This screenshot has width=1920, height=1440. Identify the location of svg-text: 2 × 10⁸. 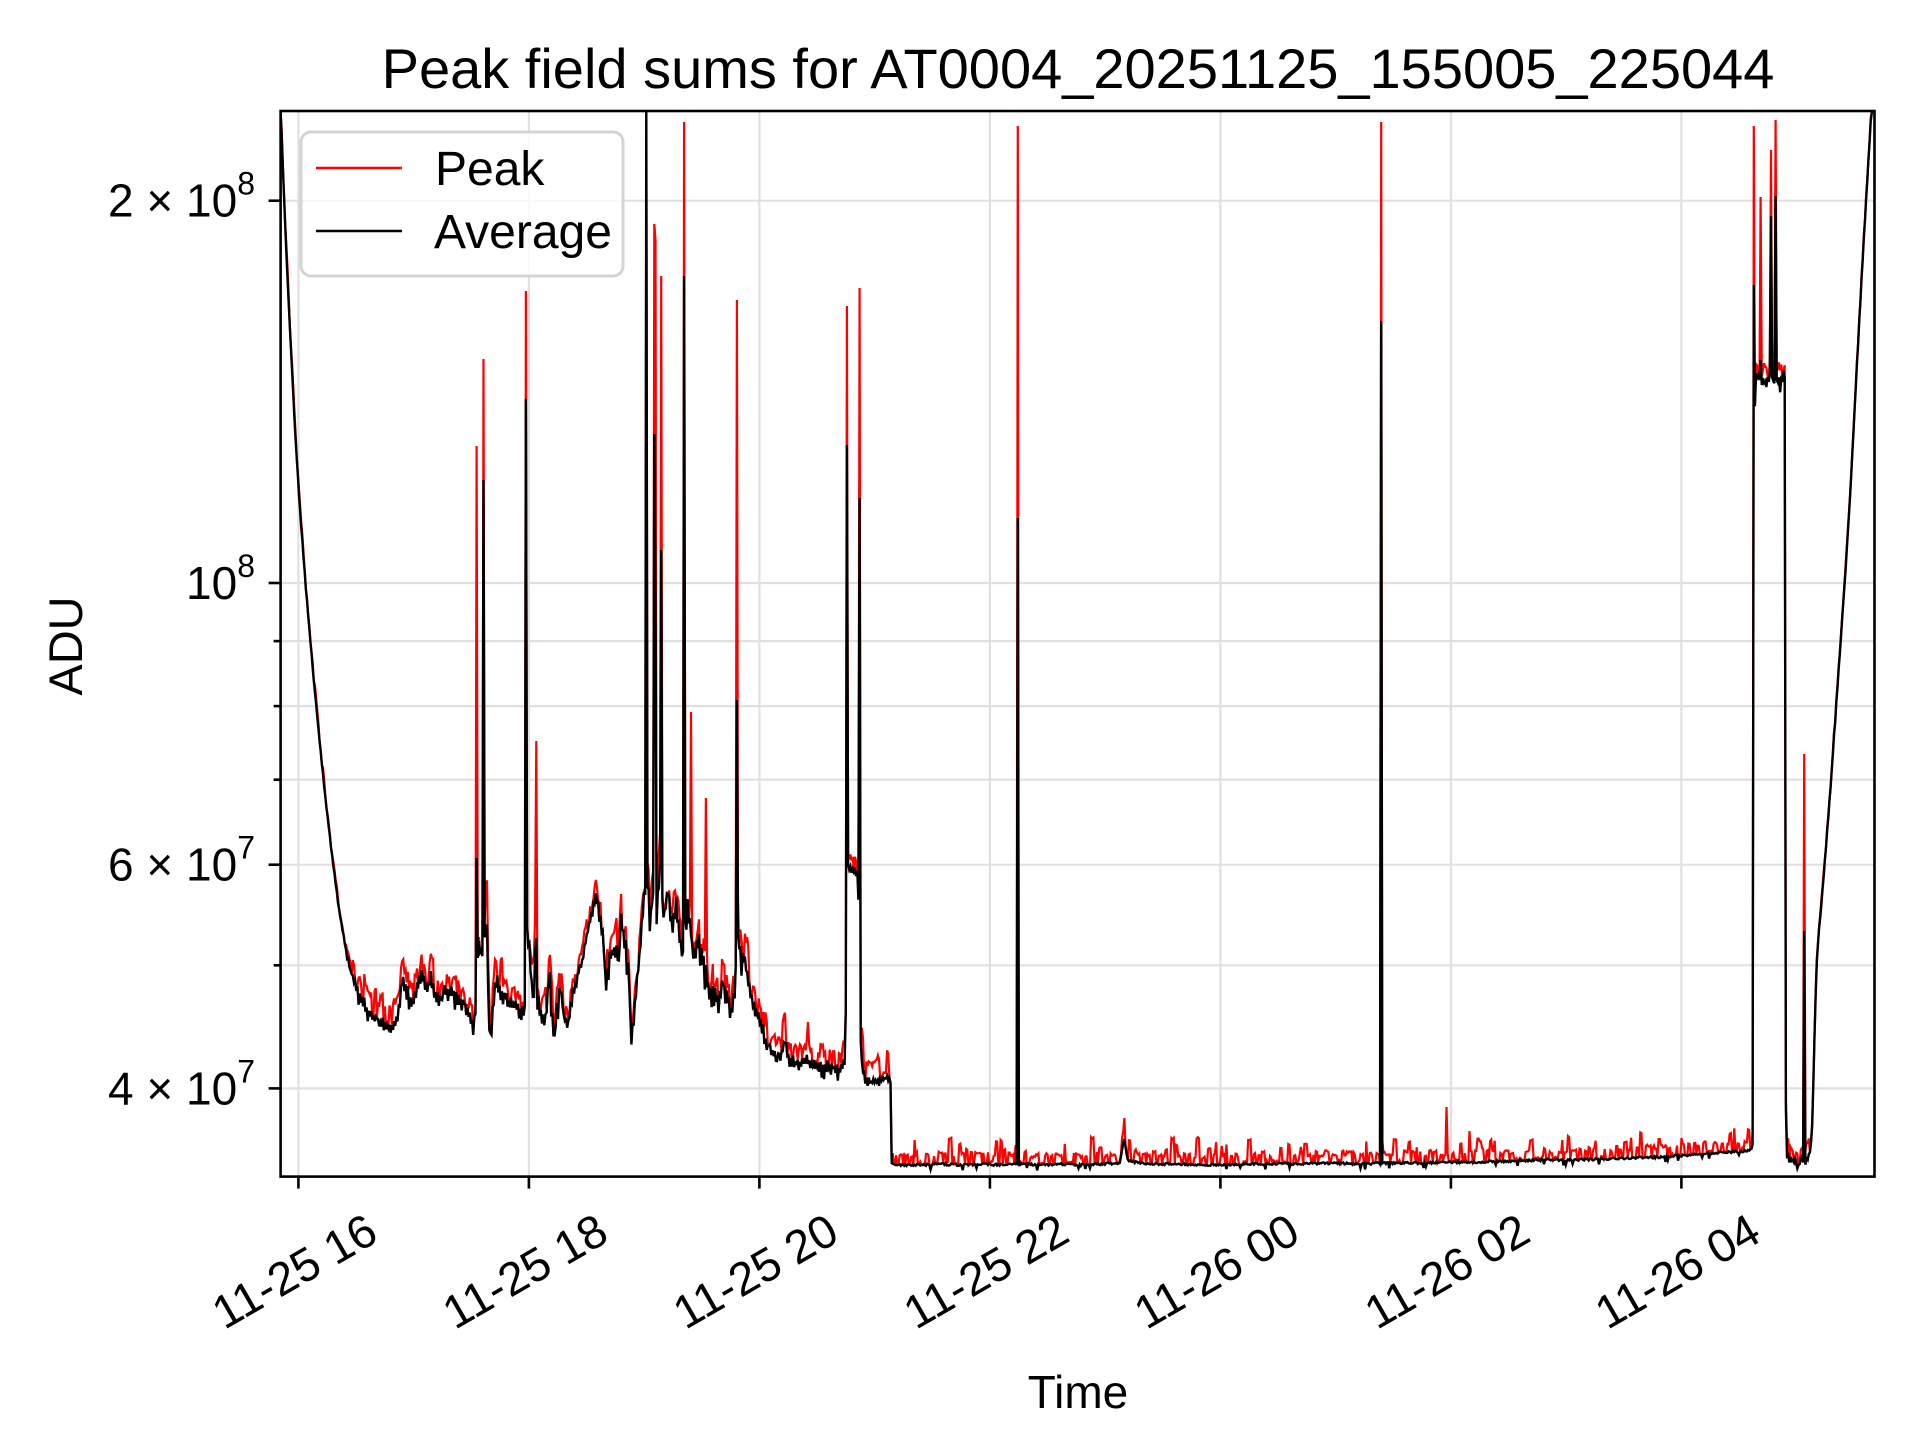
(181, 196).